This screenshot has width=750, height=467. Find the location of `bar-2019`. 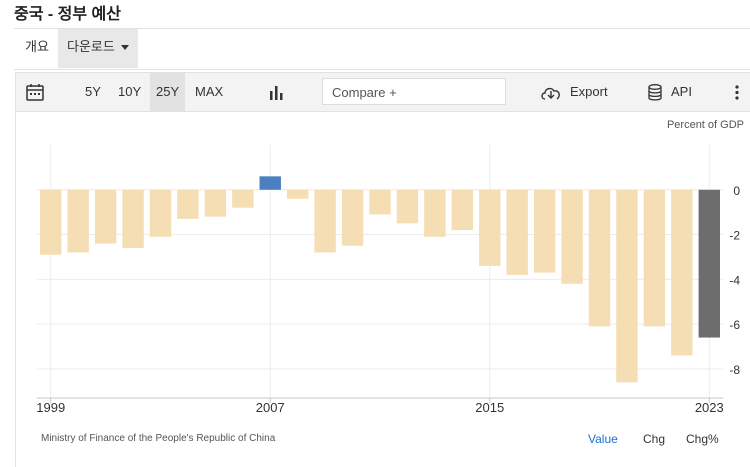

bar-2019 is located at coordinates (599, 258).